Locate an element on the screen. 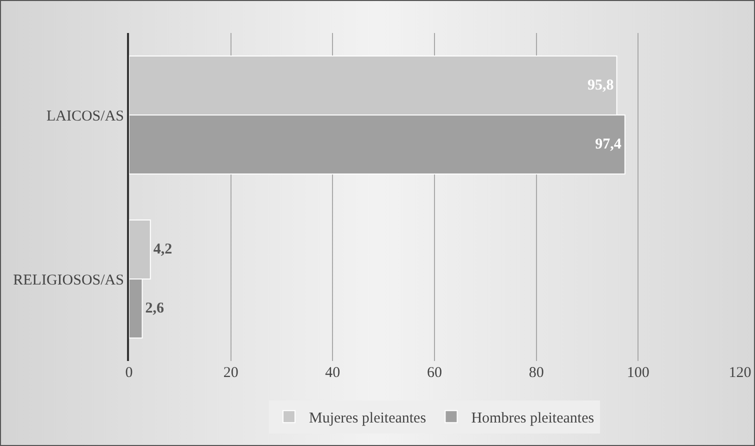 The image size is (755, 446). x-tick-label: 0 is located at coordinates (129, 373).